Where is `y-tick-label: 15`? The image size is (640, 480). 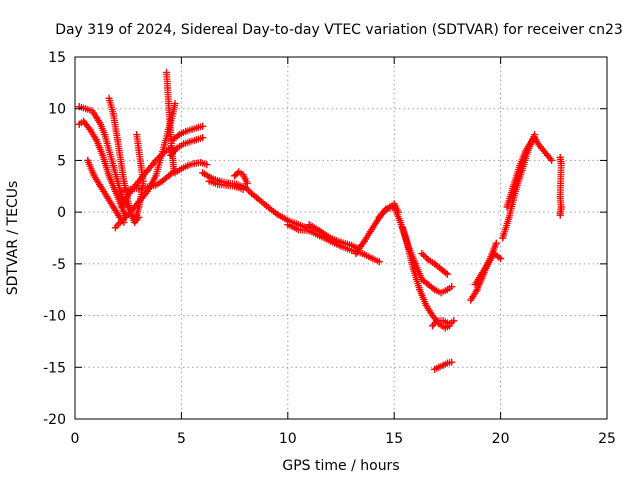 y-tick-label: 15 is located at coordinates (57, 58).